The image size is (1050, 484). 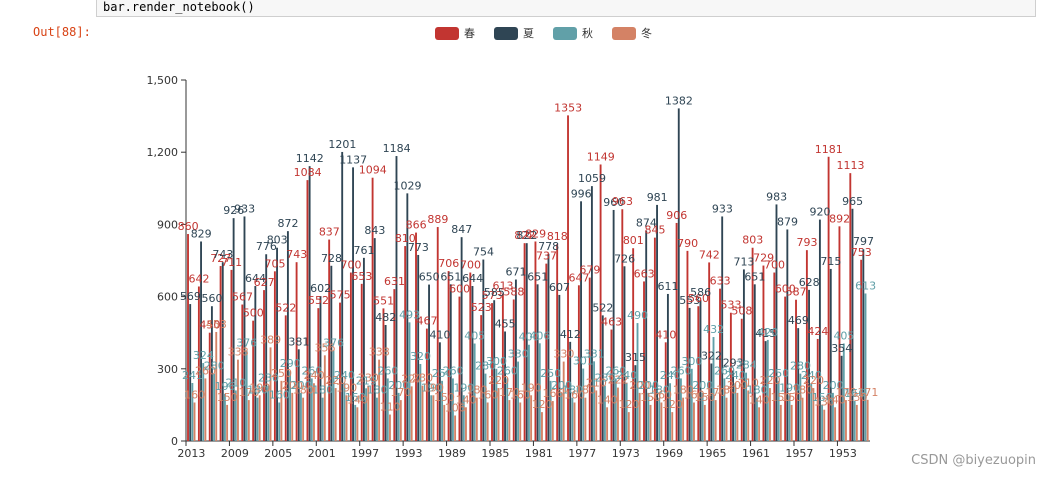 I want to click on data-label: 170, so click(x=248, y=392).